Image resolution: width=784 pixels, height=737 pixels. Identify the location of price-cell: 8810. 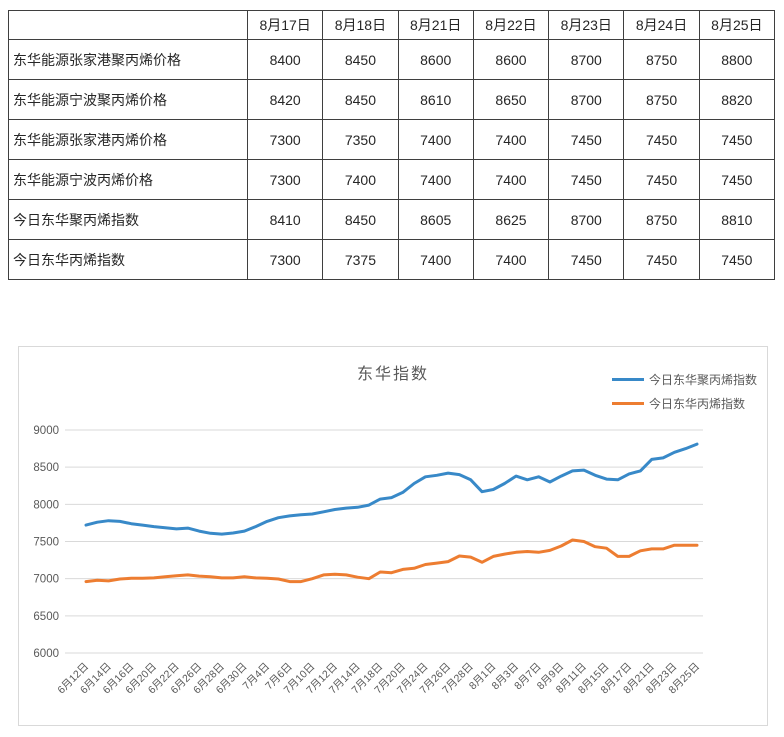
(737, 219).